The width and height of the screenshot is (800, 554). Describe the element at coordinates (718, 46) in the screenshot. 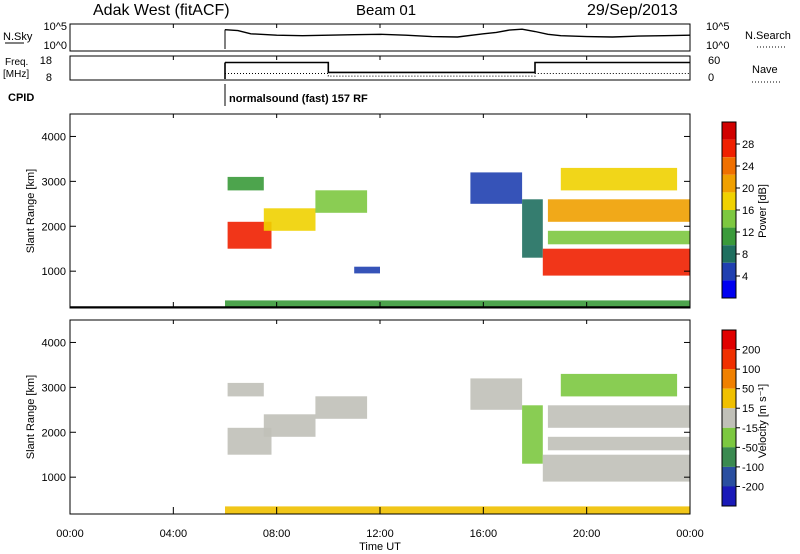

I see `noise-right-tick-bottom: 10^0` at that location.